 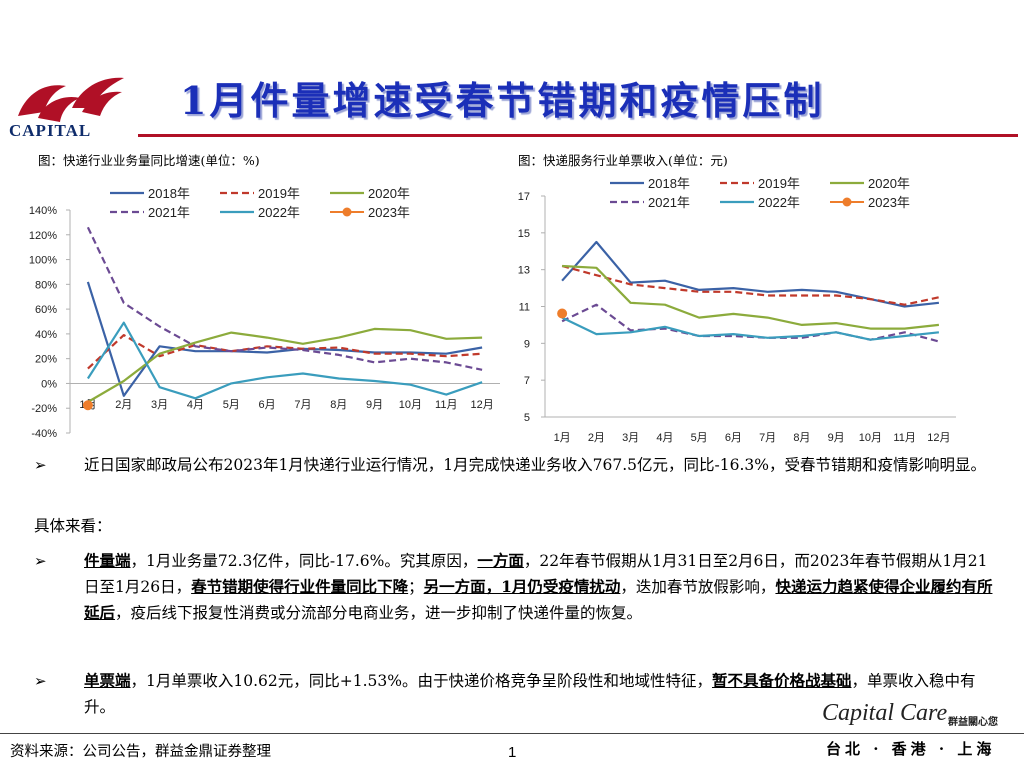 What do you see at coordinates (578, 135) in the screenshot?
I see `title-divider` at bounding box center [578, 135].